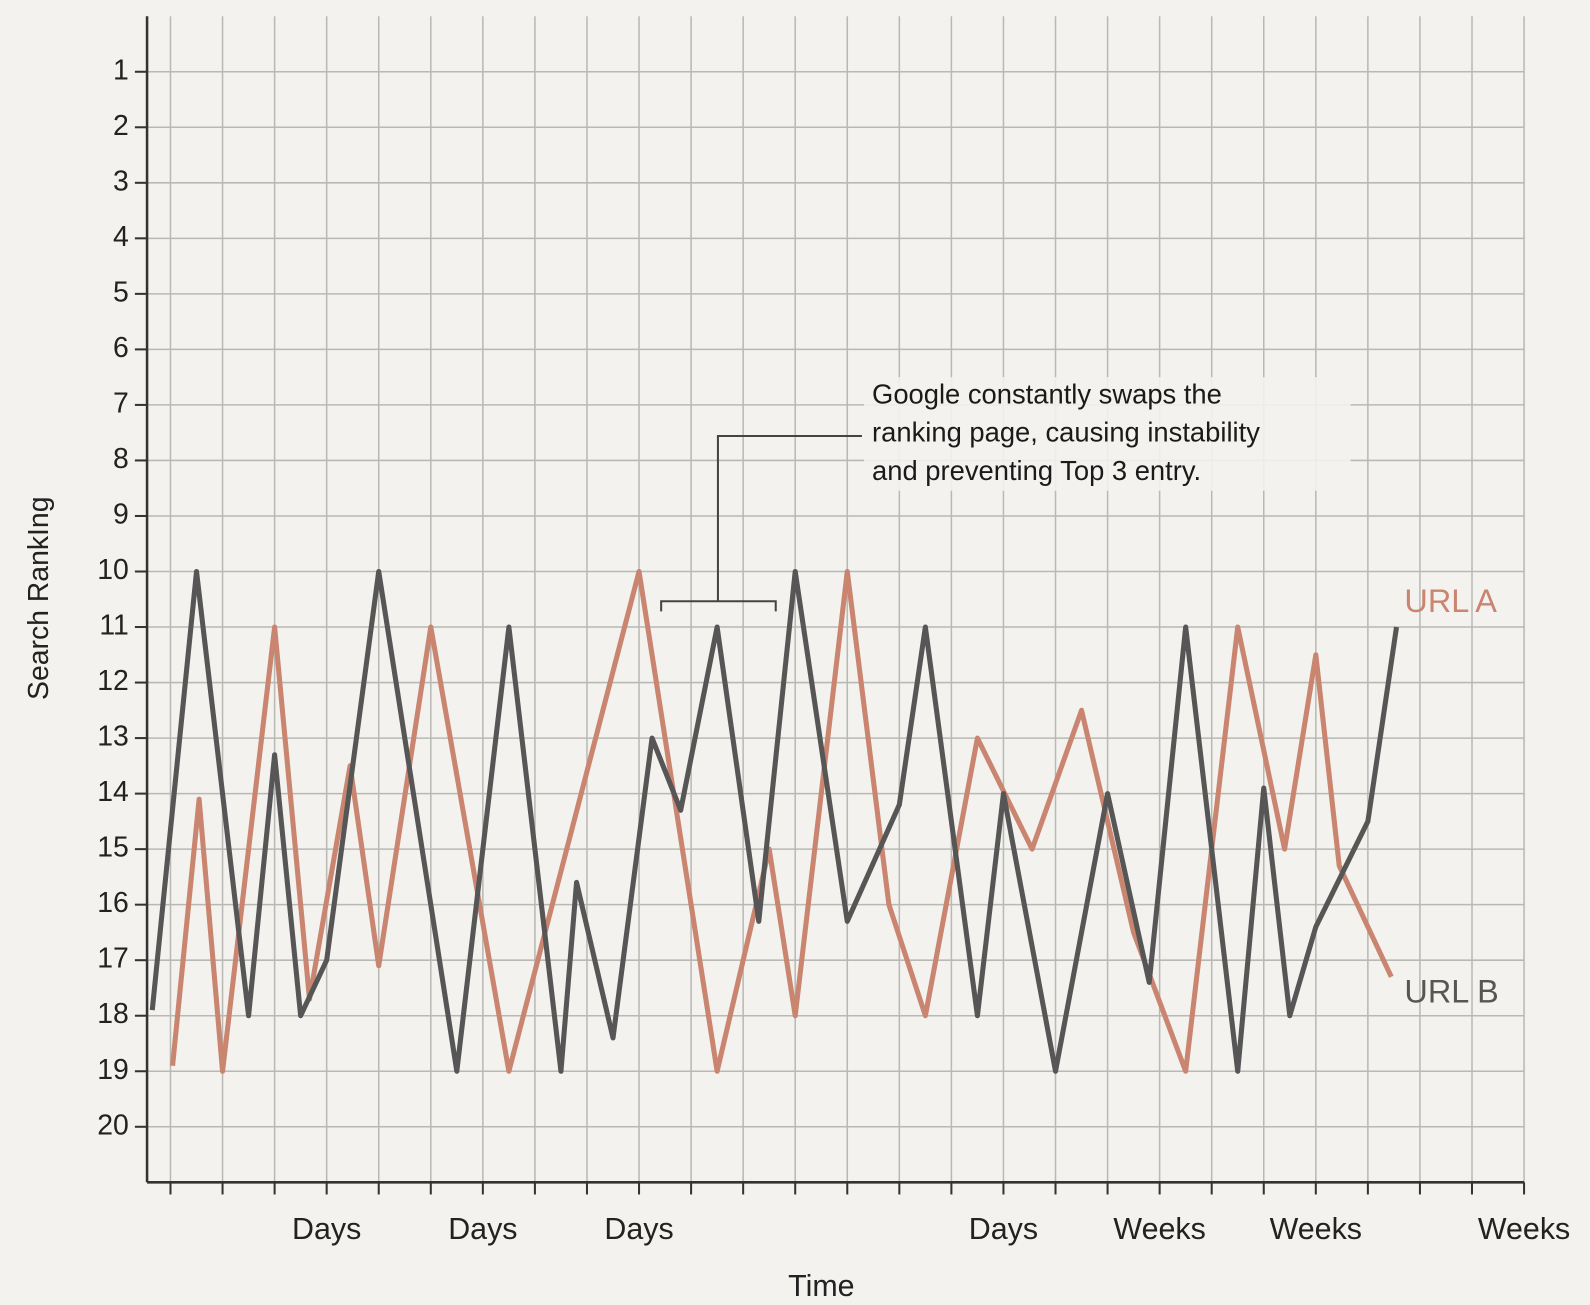  Describe the element at coordinates (113, 903) in the screenshot. I see `y-tick-label: 16` at that location.